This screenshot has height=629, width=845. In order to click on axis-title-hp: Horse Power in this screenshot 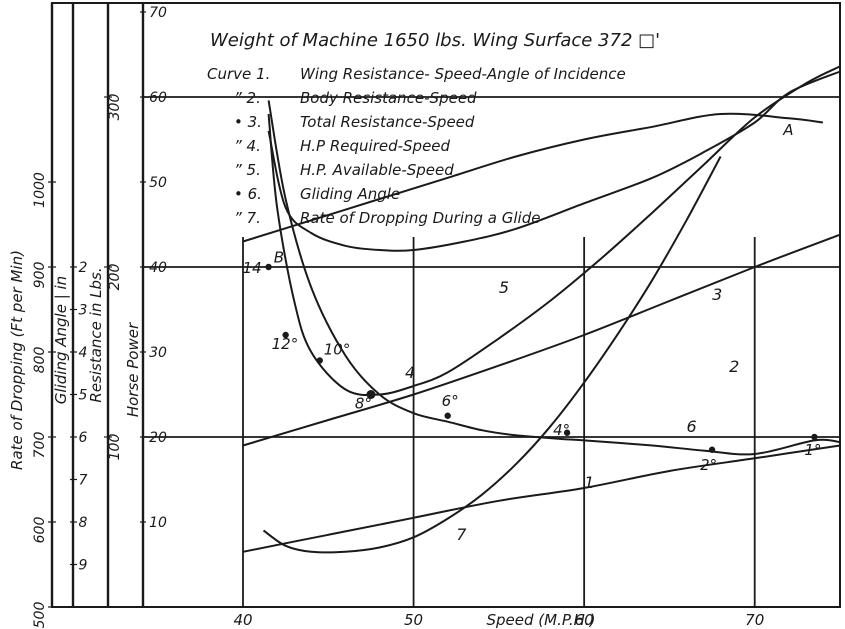, I will do `click(133, 369)`.